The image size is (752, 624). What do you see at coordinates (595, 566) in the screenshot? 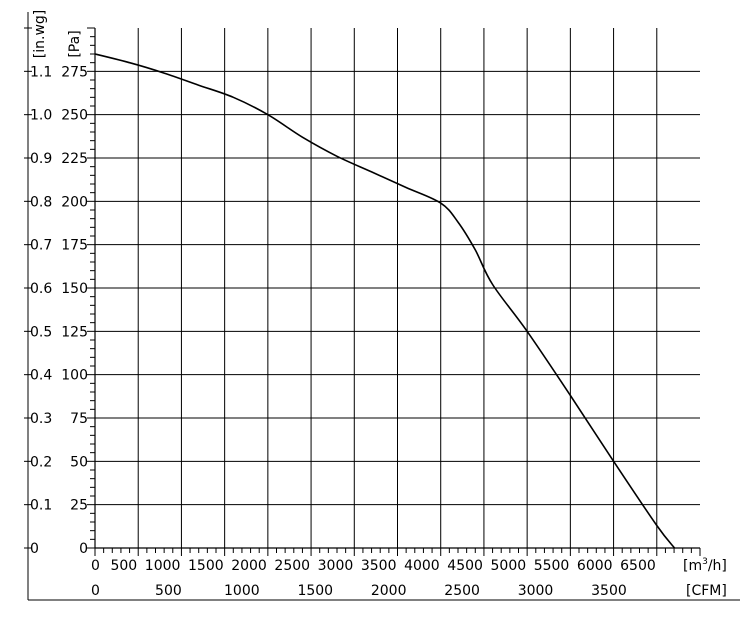
I see `x-tick-label-m3h: 6000` at bounding box center [595, 566].